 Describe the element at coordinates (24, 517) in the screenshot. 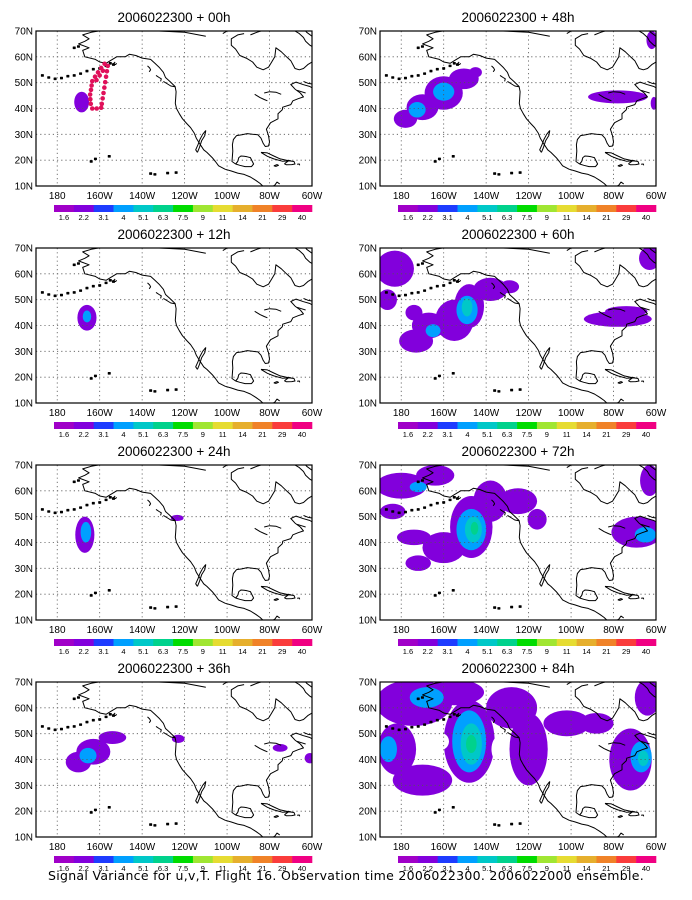

I see `lat-tick-label: 50N` at that location.